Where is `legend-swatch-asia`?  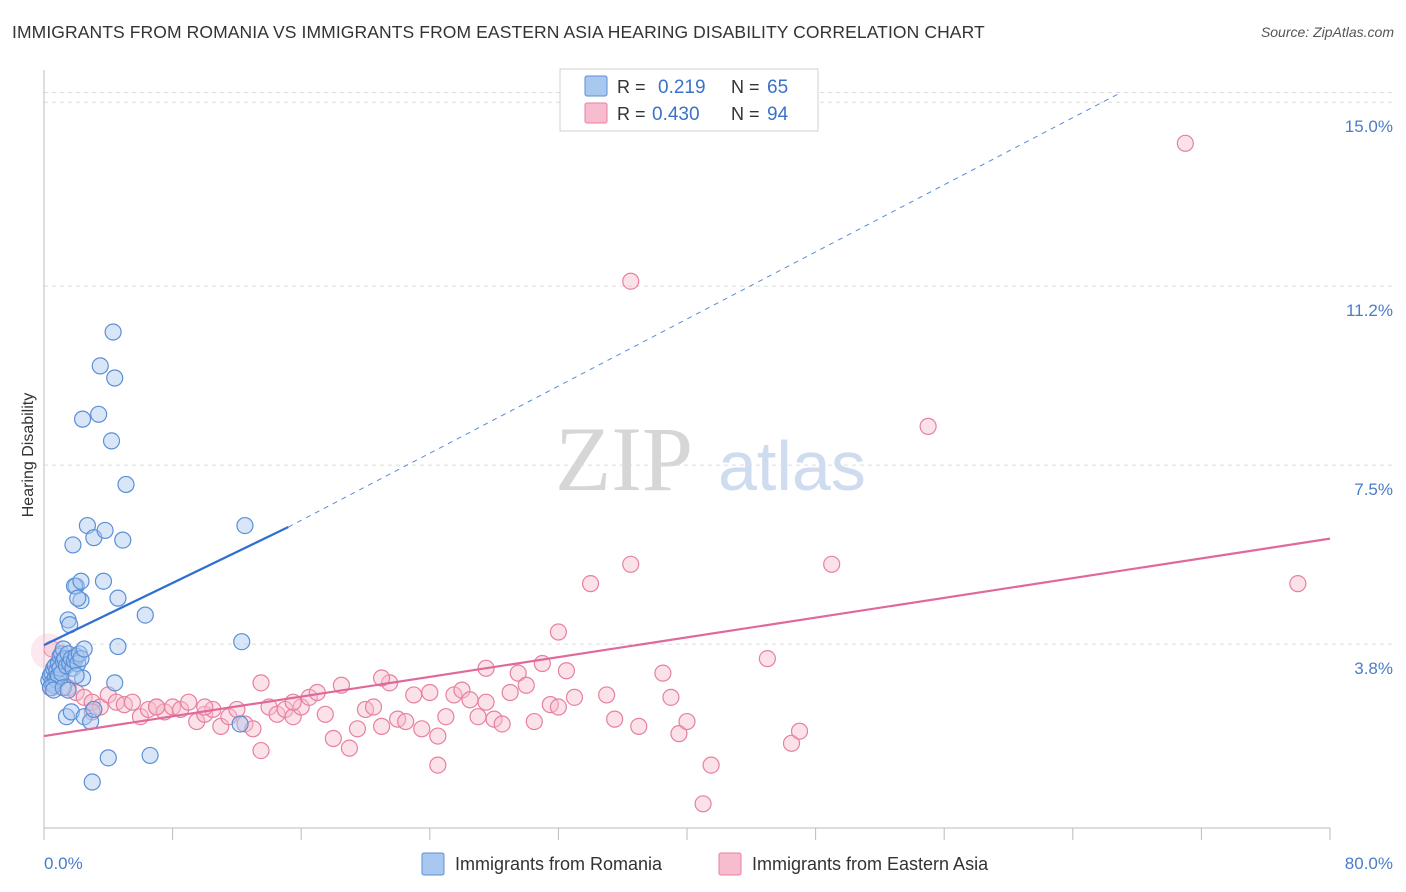
legend-swatch-asia is located at coordinates (596, 113).